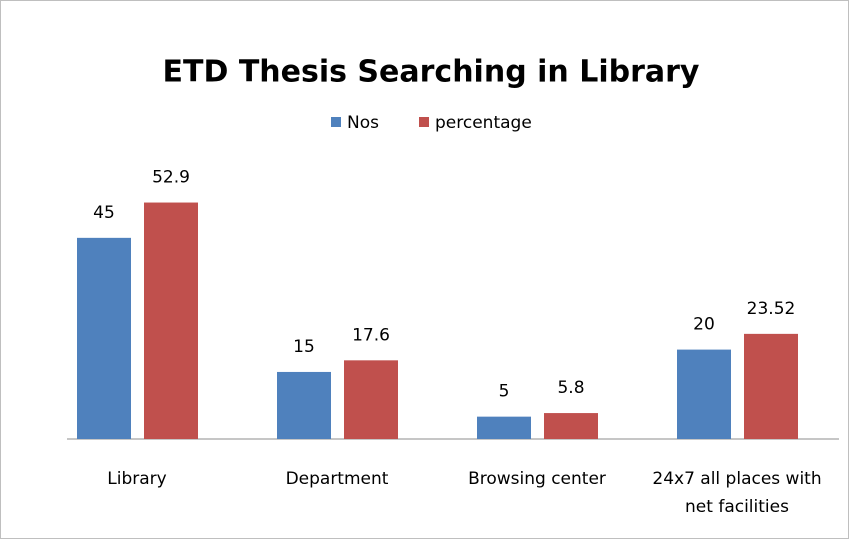 Image resolution: width=849 pixels, height=539 pixels. What do you see at coordinates (704, 325) in the screenshot?
I see `data-label: 20` at bounding box center [704, 325].